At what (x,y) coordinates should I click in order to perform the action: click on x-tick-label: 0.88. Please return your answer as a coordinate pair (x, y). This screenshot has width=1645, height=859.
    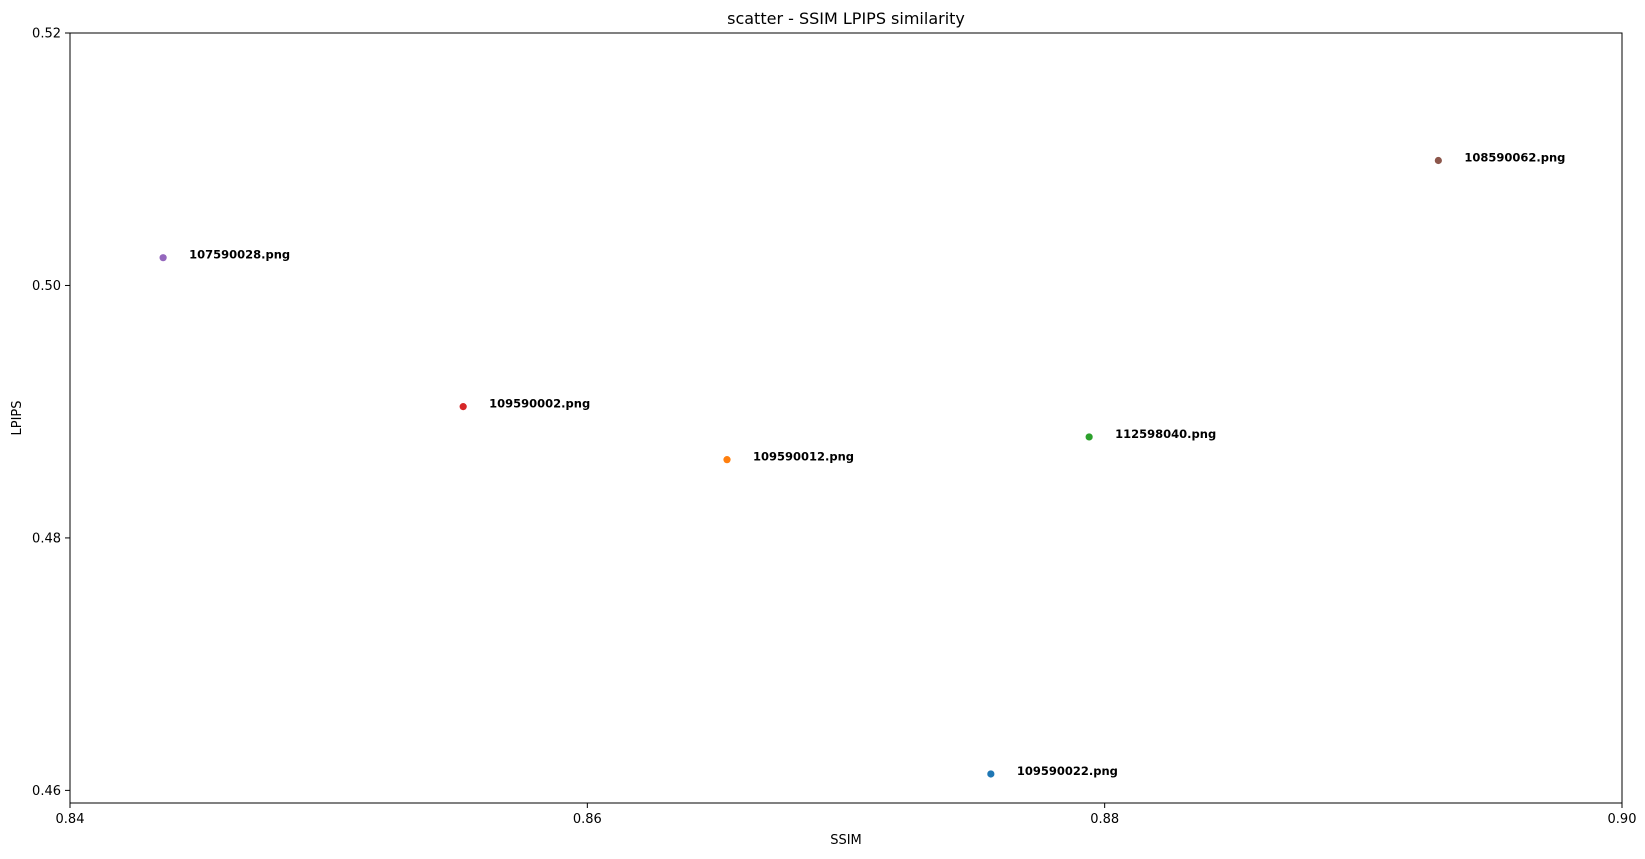
    Looking at the image, I should click on (1104, 819).